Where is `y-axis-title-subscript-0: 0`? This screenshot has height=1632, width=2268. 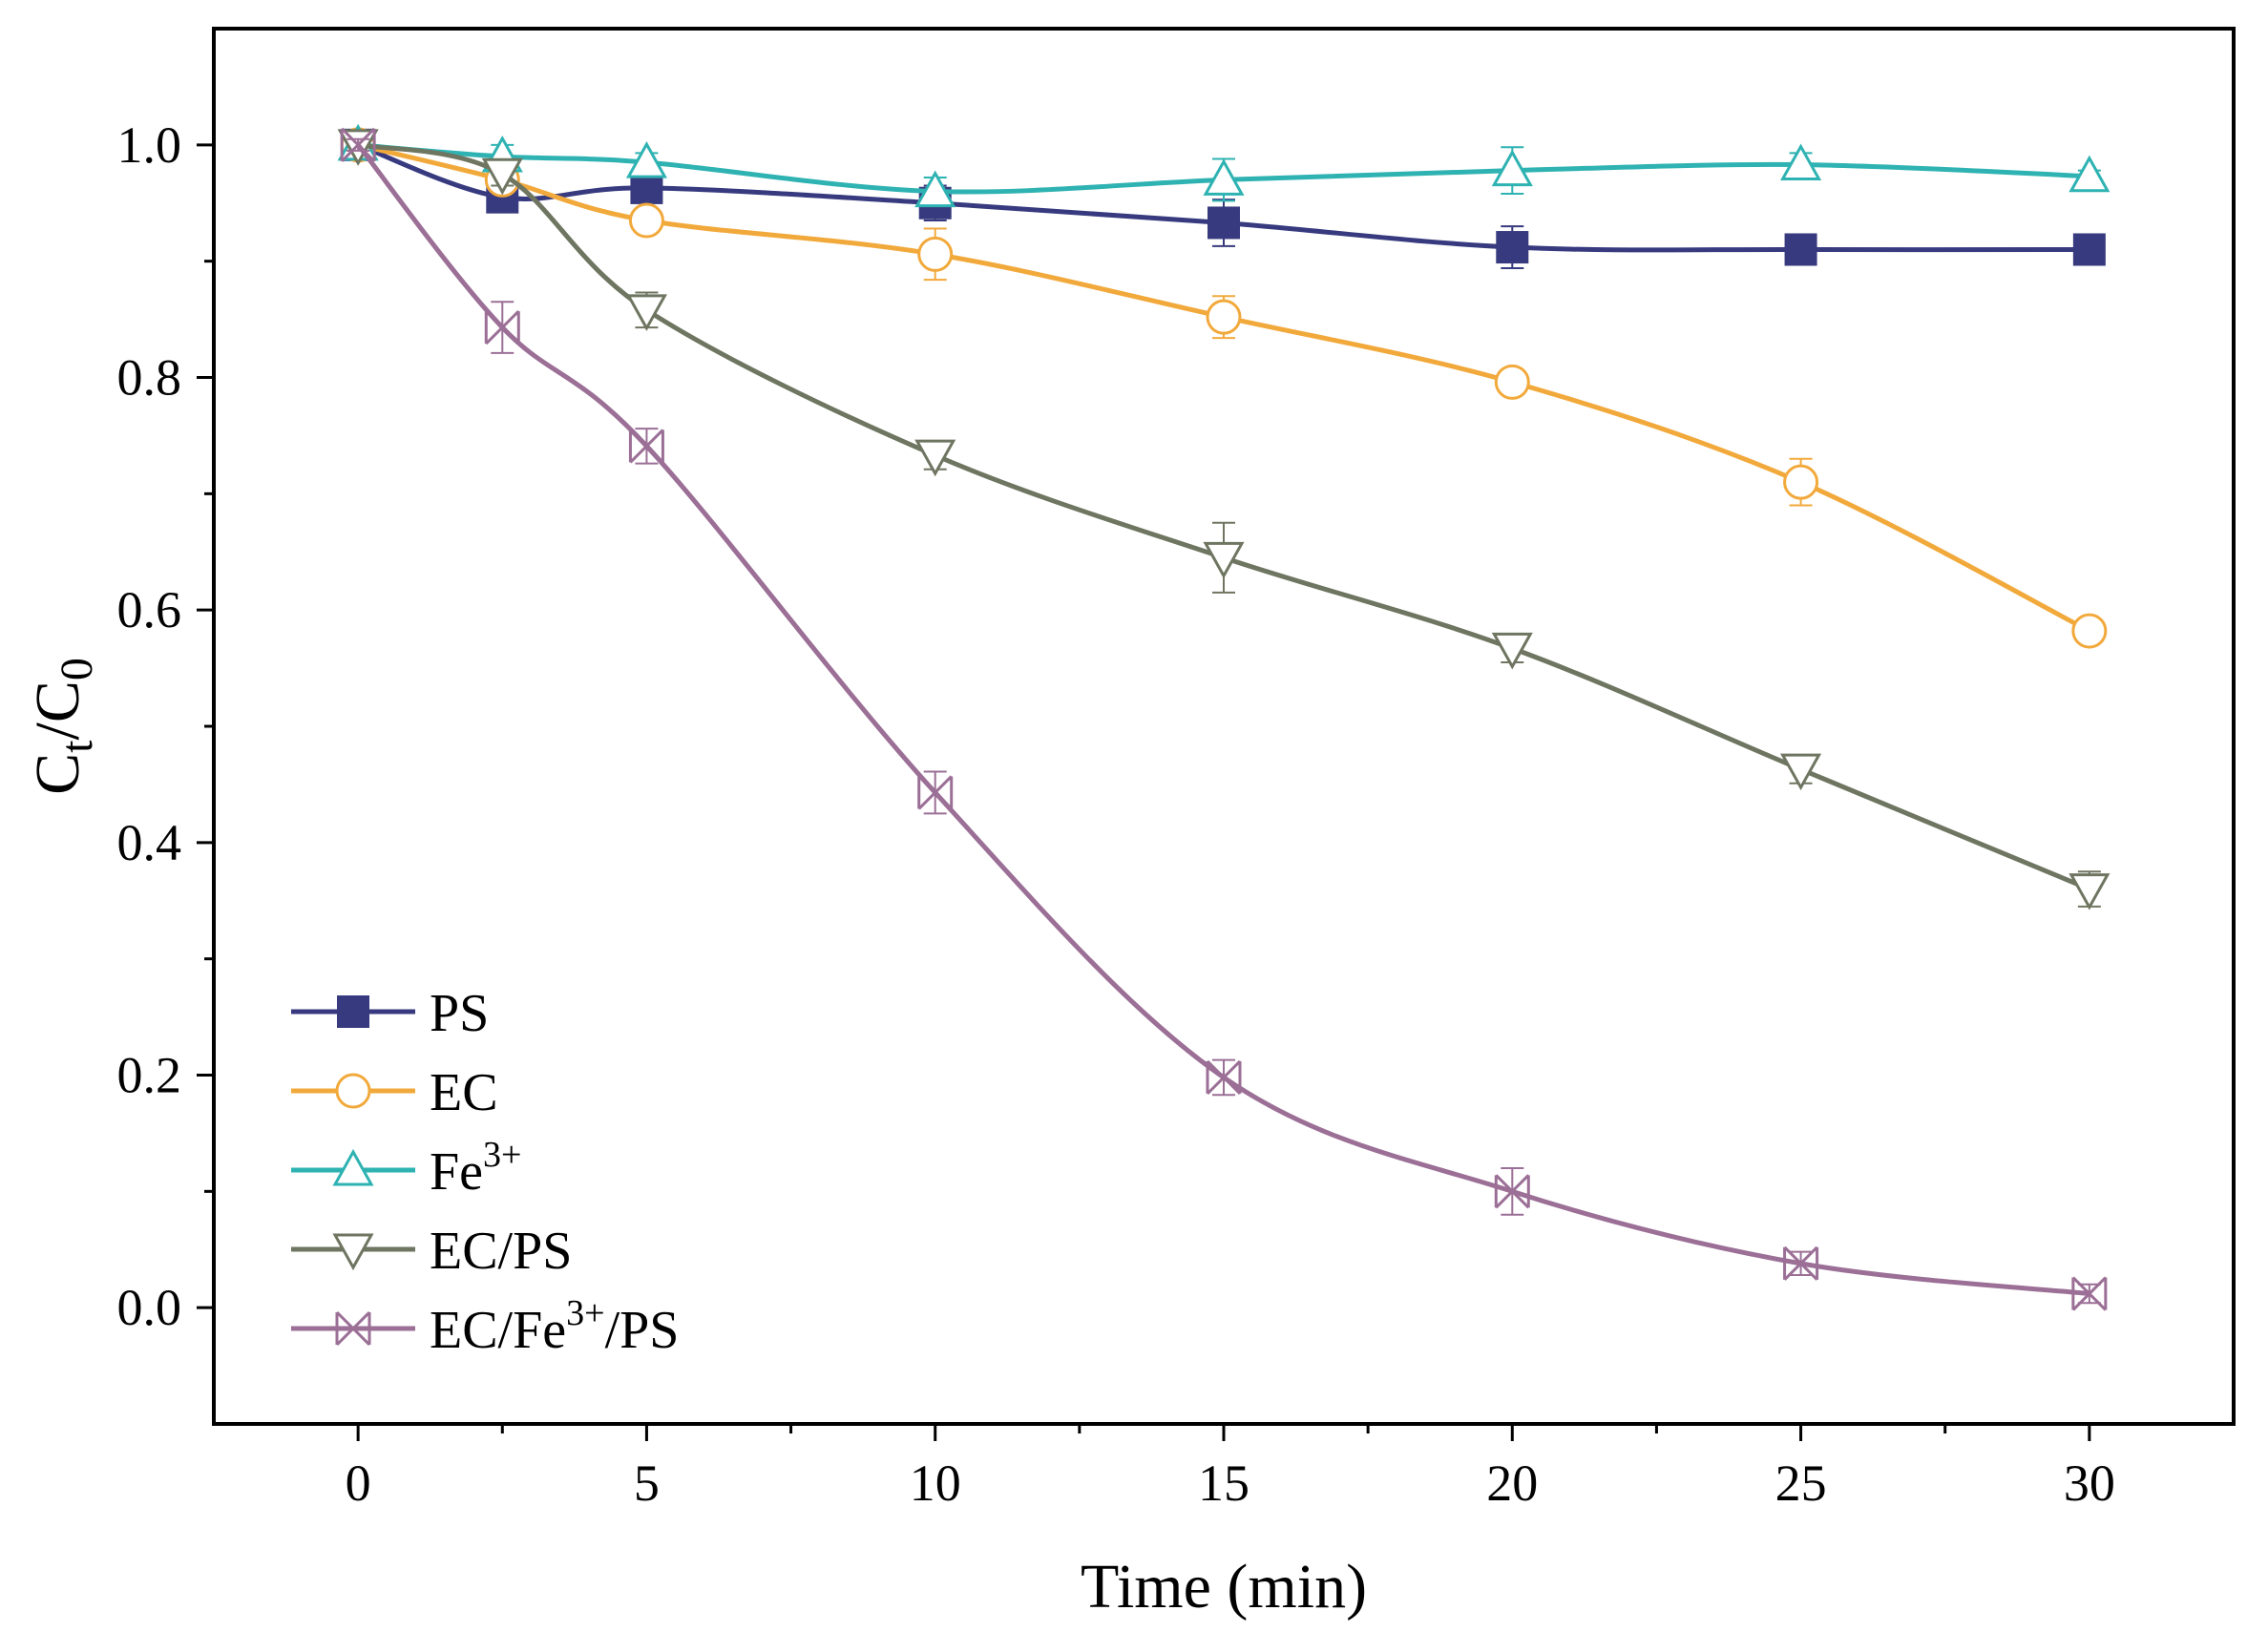 y-axis-title-subscript-0: 0 is located at coordinates (77, 669).